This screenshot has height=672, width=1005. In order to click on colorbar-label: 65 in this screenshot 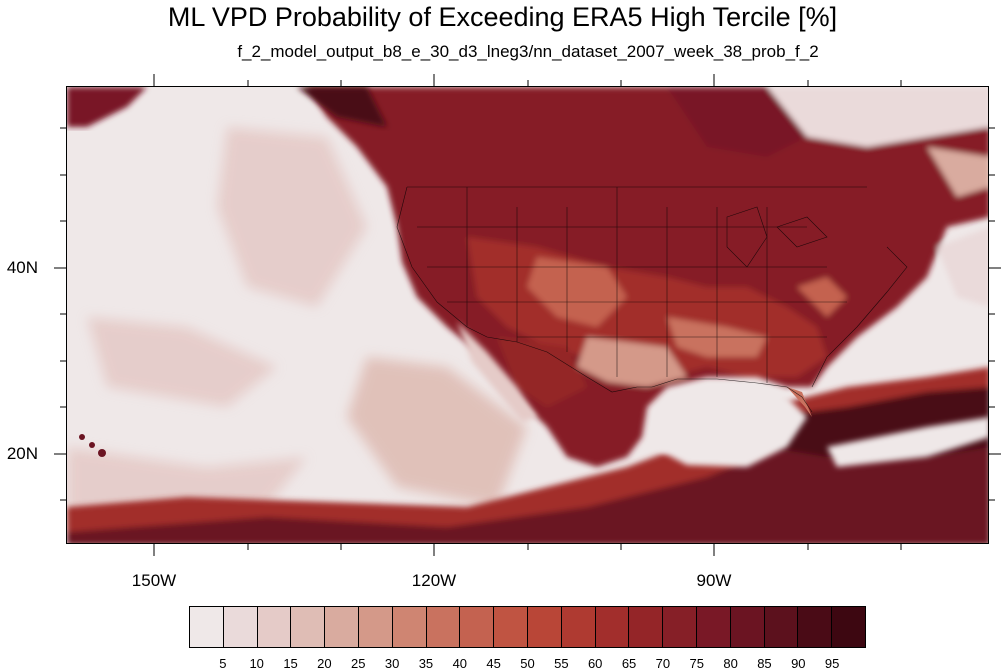, I will do `click(629, 663)`.